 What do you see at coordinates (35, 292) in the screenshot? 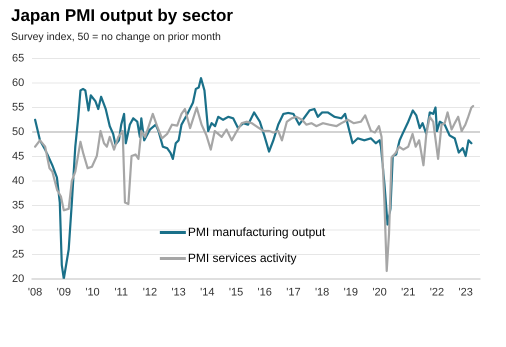
I see `x-tick-label: '08` at bounding box center [35, 292].